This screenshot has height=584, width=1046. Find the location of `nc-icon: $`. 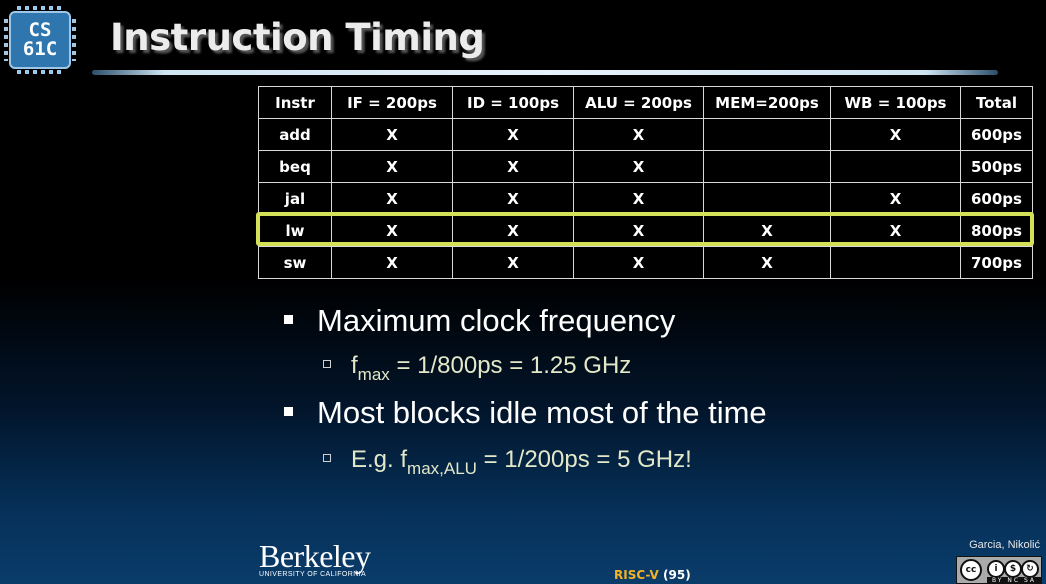

nc-icon: $ is located at coordinates (1013, 569).